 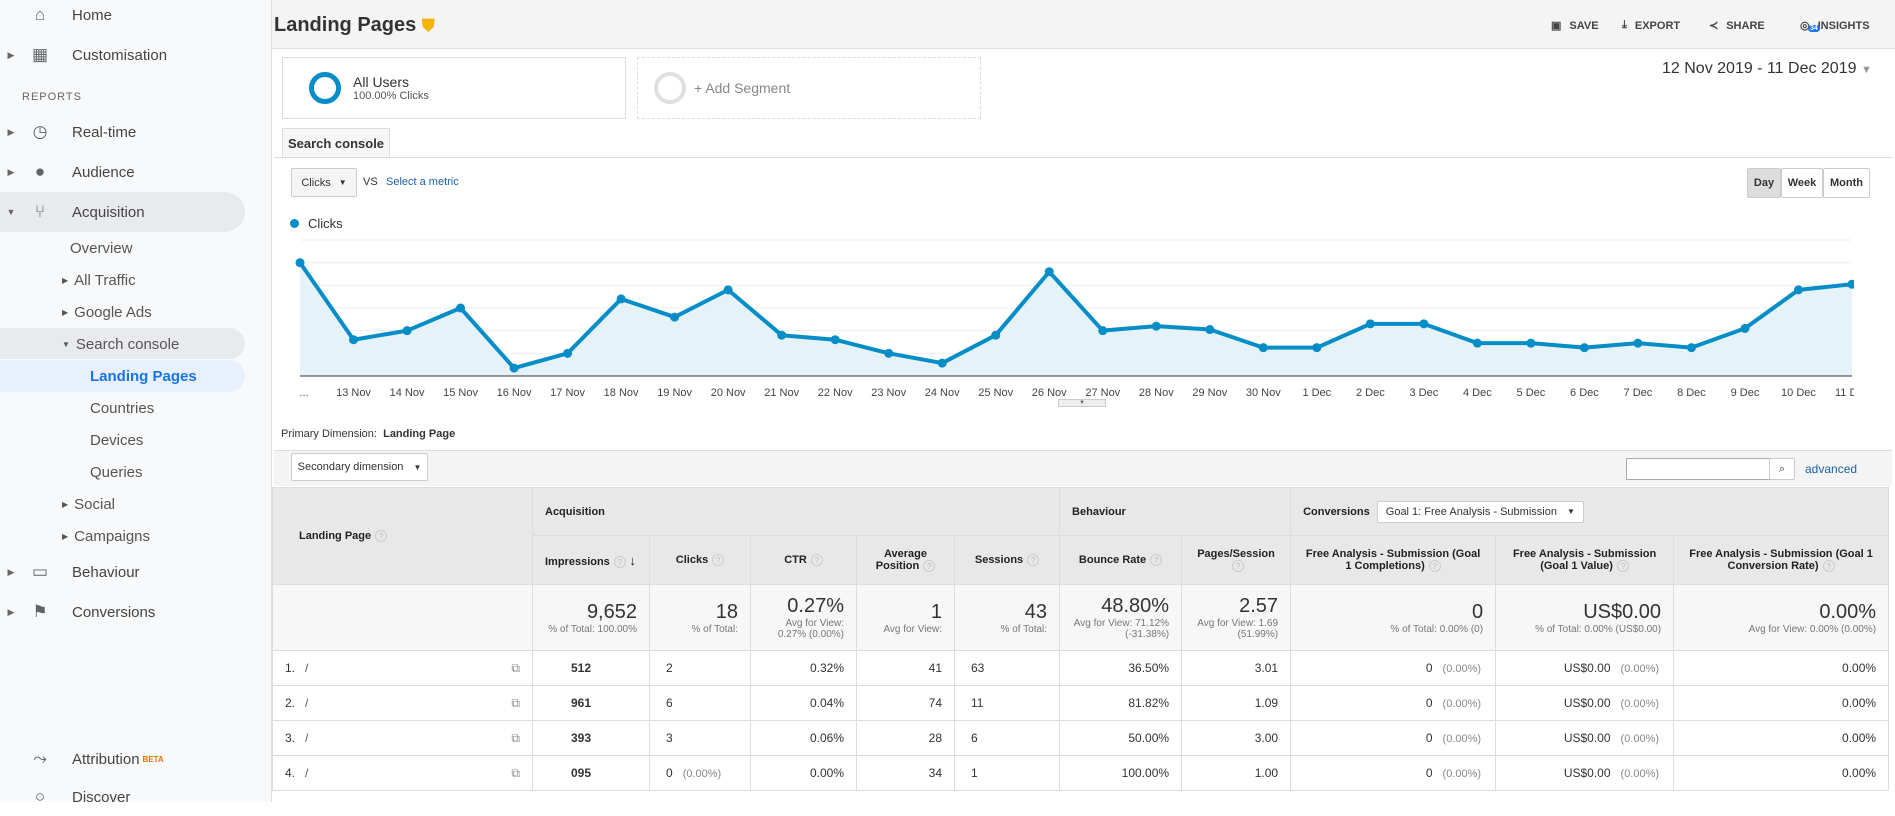 I want to click on date-range-picker: 12 Nov 2019 - 11 Dec 2019 ▼, so click(x=1767, y=68).